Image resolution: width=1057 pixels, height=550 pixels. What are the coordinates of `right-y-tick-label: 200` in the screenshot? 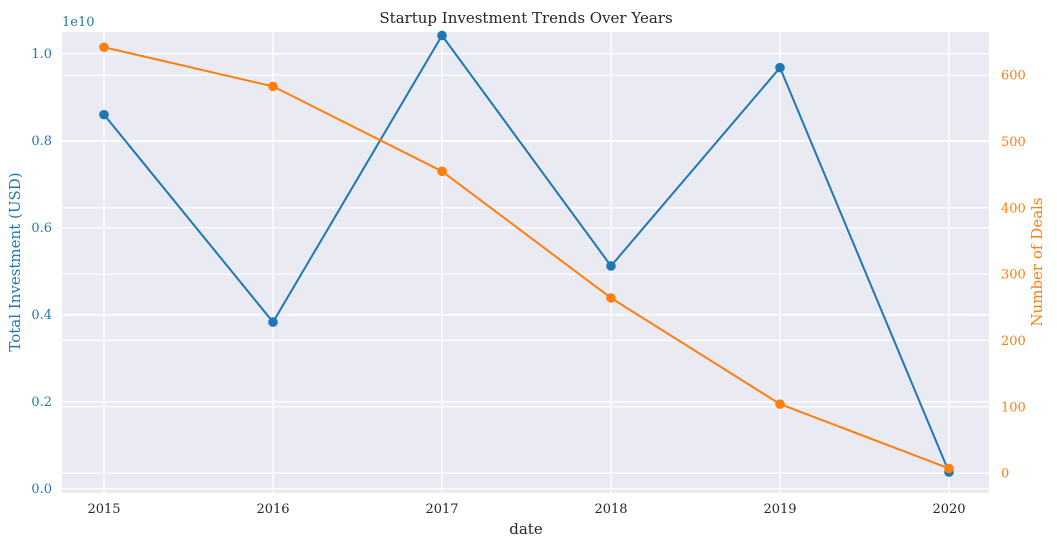 It's located at (1013, 341).